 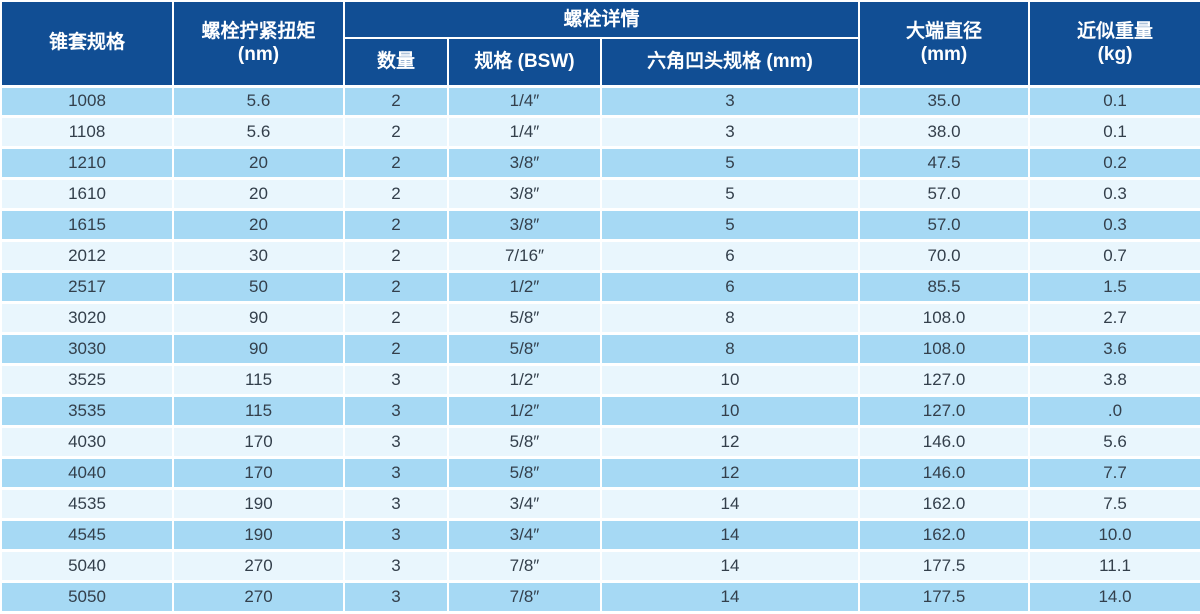 I want to click on header-weight-line2: (kg), so click(x=1115, y=55).